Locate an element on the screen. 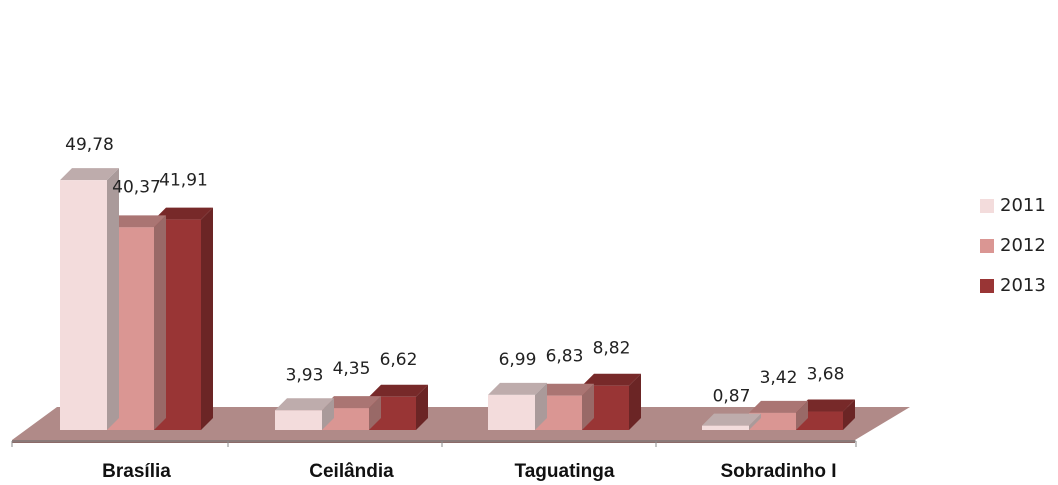 The height and width of the screenshot is (485, 1058). legend: 2011 2012 2013 is located at coordinates (1013, 255).